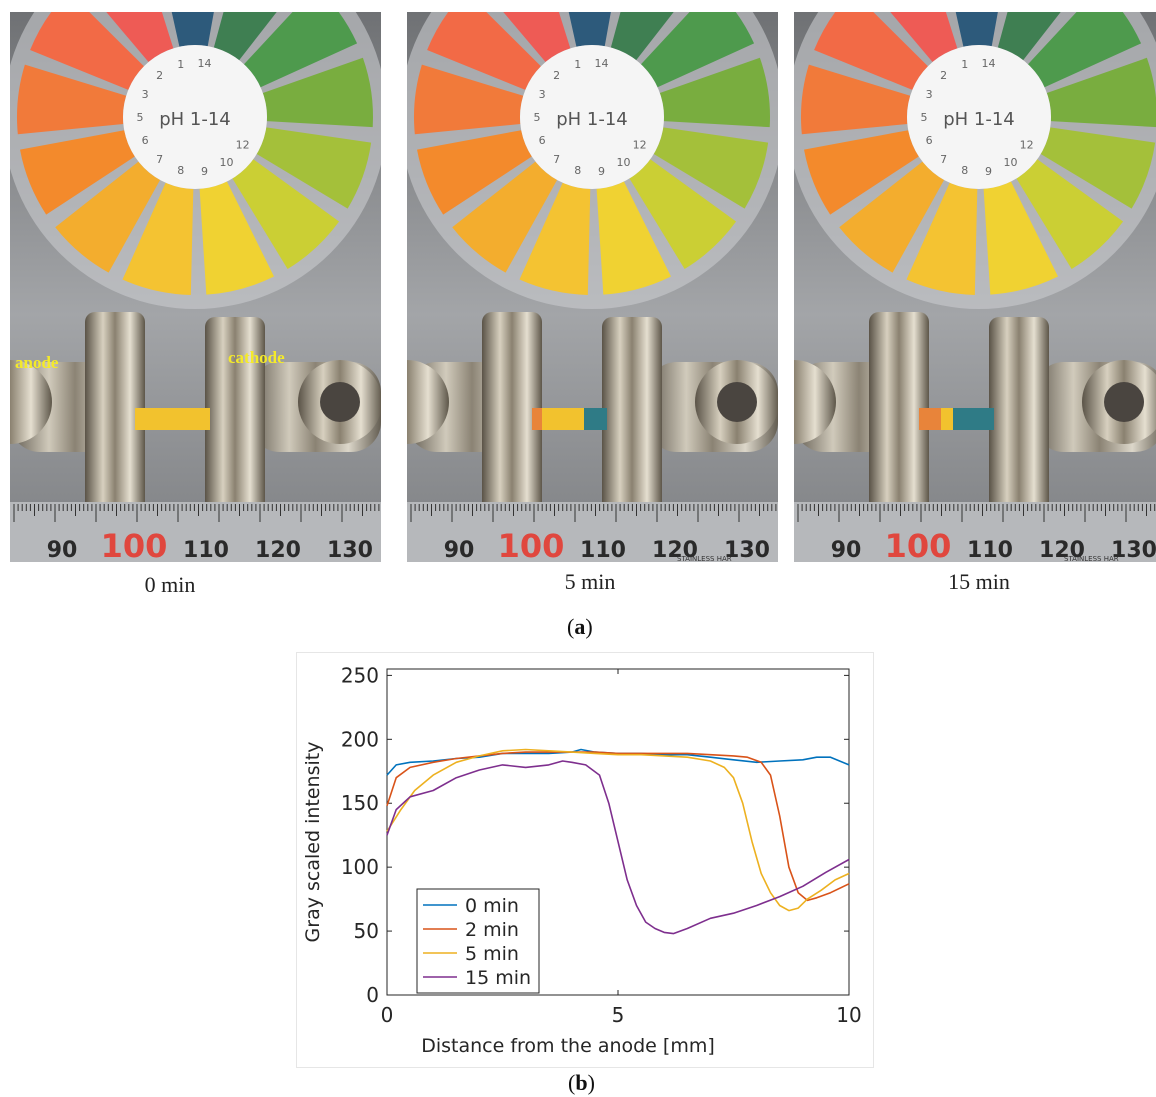  What do you see at coordinates (340, 402) in the screenshot?
I see `right-clip-hole` at bounding box center [340, 402].